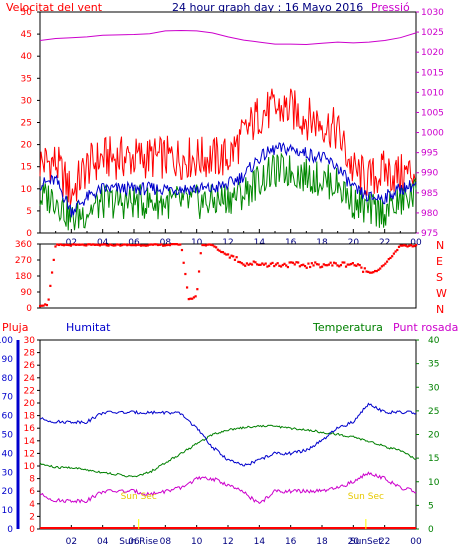 The height and width of the screenshot is (555, 462). Describe the element at coordinates (347, 327) in the screenshot. I see `temperature-axis-label: Temperatura` at that location.